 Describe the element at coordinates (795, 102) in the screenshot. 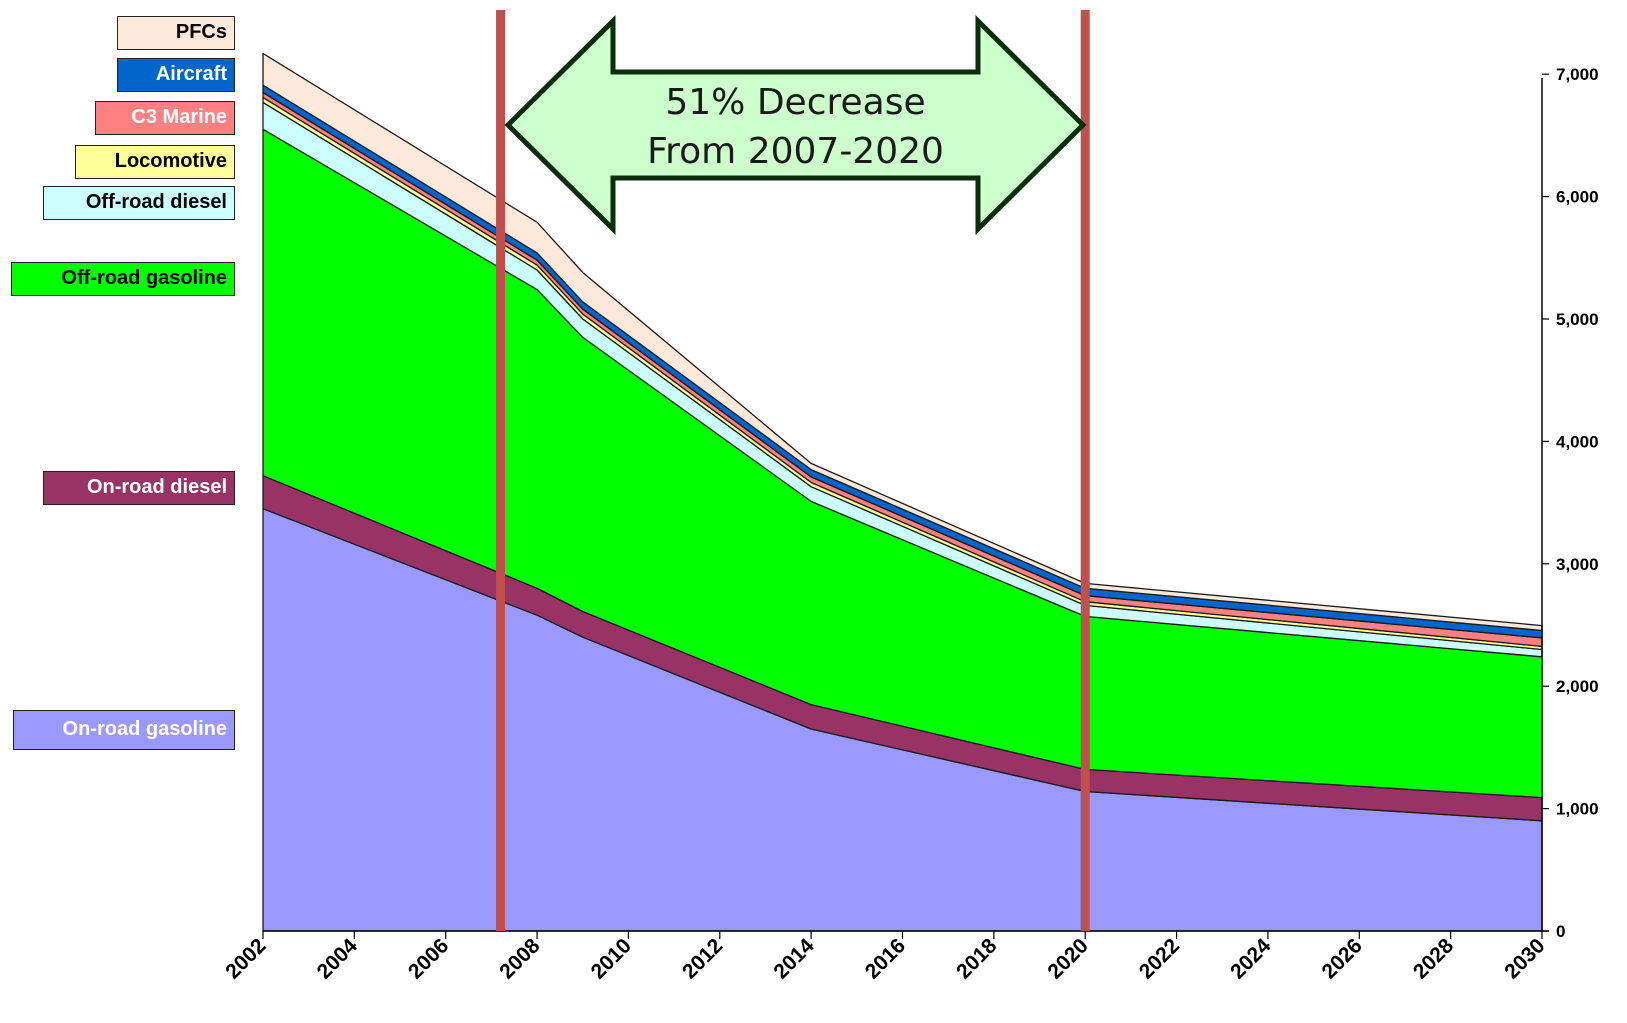

I see `annotation-line-1: 51% Decrease` at that location.